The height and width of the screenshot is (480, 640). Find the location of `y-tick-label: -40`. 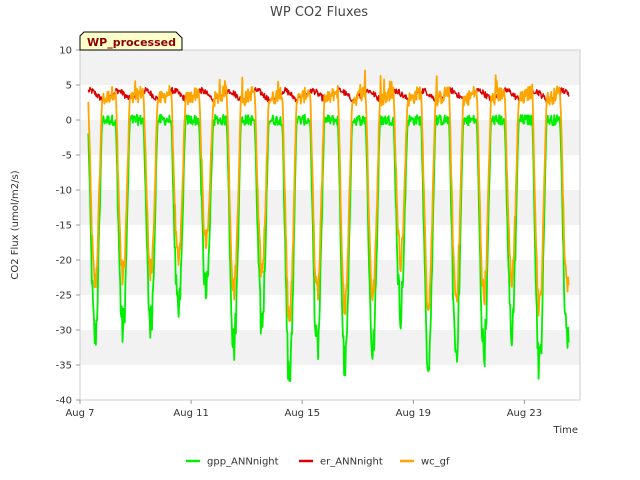

y-tick-label: -40 is located at coordinates (64, 401).